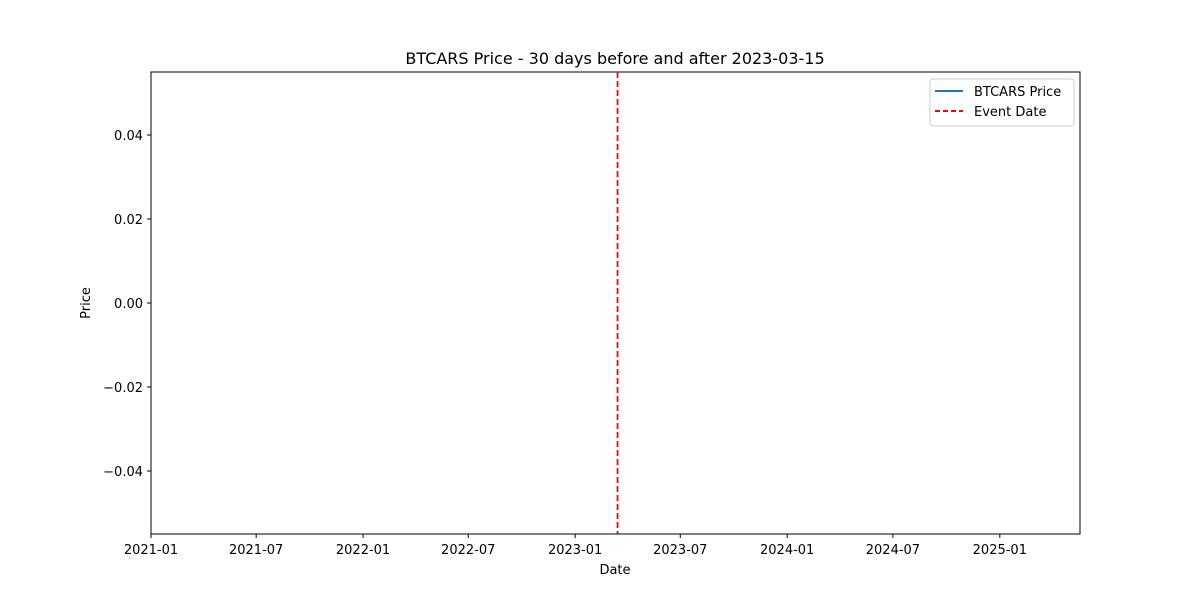 Image resolution: width=1200 pixels, height=600 pixels. I want to click on legend: BTCARS Price Event Date, so click(1002, 102).